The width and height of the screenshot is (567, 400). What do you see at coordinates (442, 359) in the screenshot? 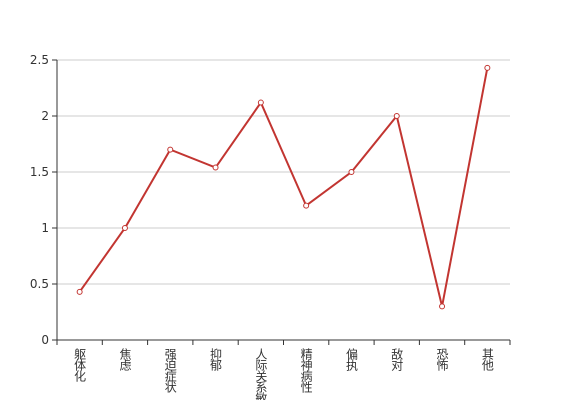
I see `x-tick-label: 恐怖` at bounding box center [442, 359].